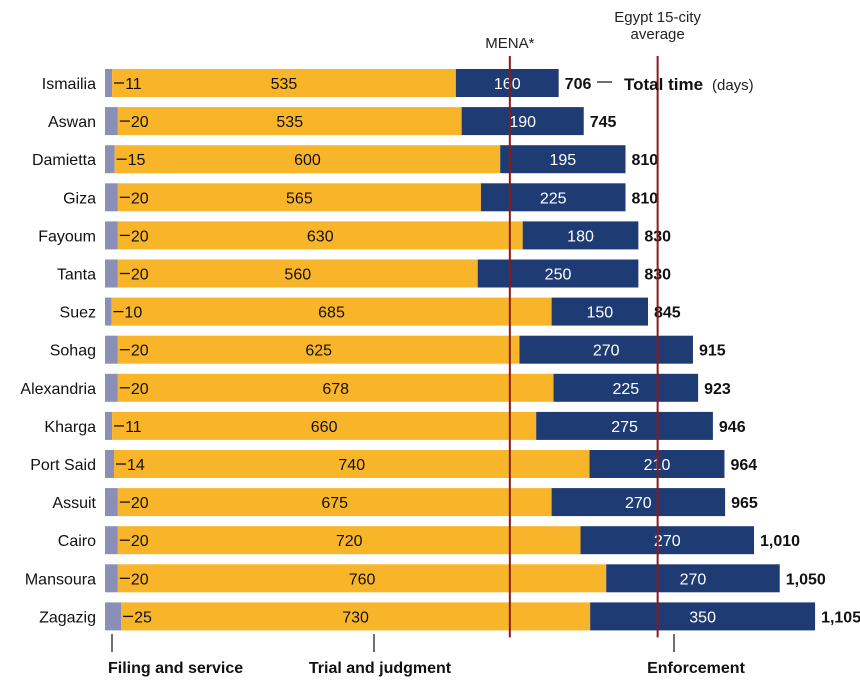 The height and width of the screenshot is (681, 860). I want to click on data-label-trial: 565, so click(299, 198).